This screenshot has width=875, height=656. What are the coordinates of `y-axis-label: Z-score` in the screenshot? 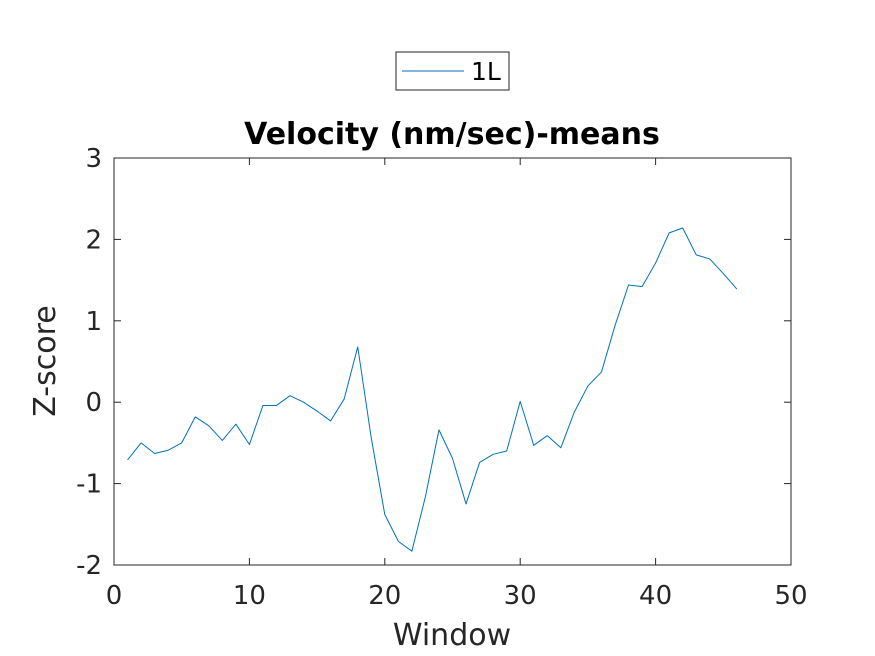 It's located at (45, 360).